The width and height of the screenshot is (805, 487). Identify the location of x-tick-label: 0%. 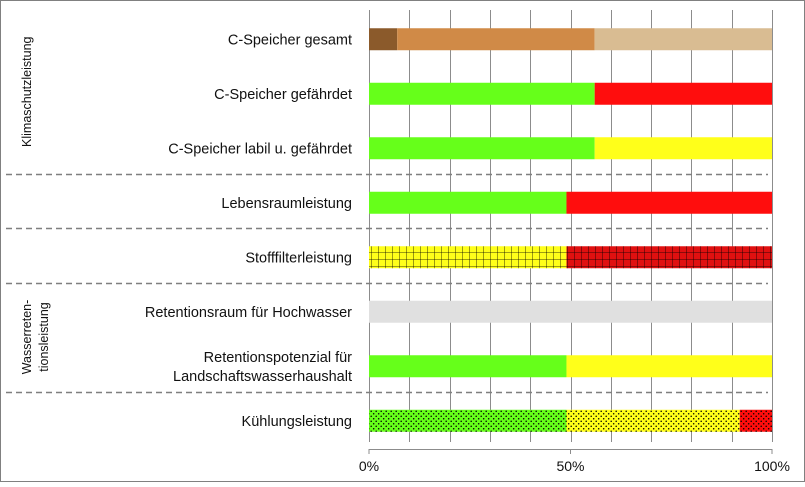
(369, 466).